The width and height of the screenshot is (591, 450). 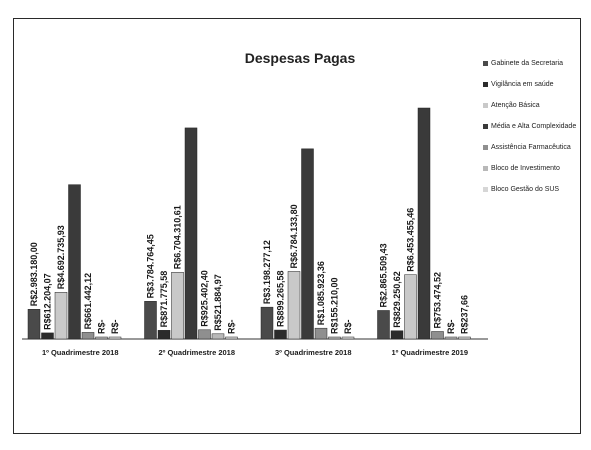 I want to click on legend-label: Média e Alta Complexidade, so click(x=534, y=126).